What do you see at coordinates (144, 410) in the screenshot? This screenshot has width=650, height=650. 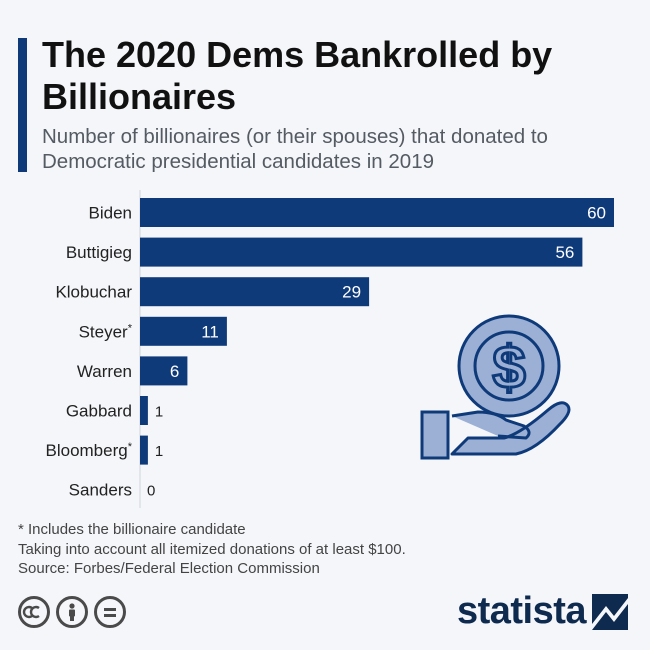 I see `bar-gabbard` at bounding box center [144, 410].